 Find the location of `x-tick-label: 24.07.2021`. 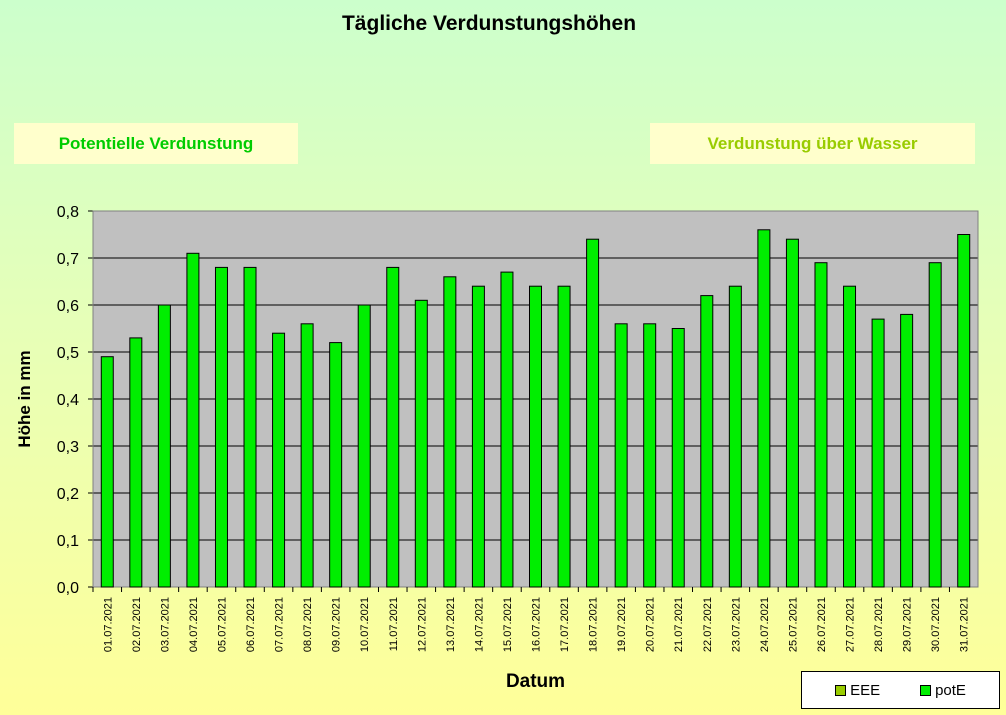

x-tick-label: 24.07.2021 is located at coordinates (765, 624).